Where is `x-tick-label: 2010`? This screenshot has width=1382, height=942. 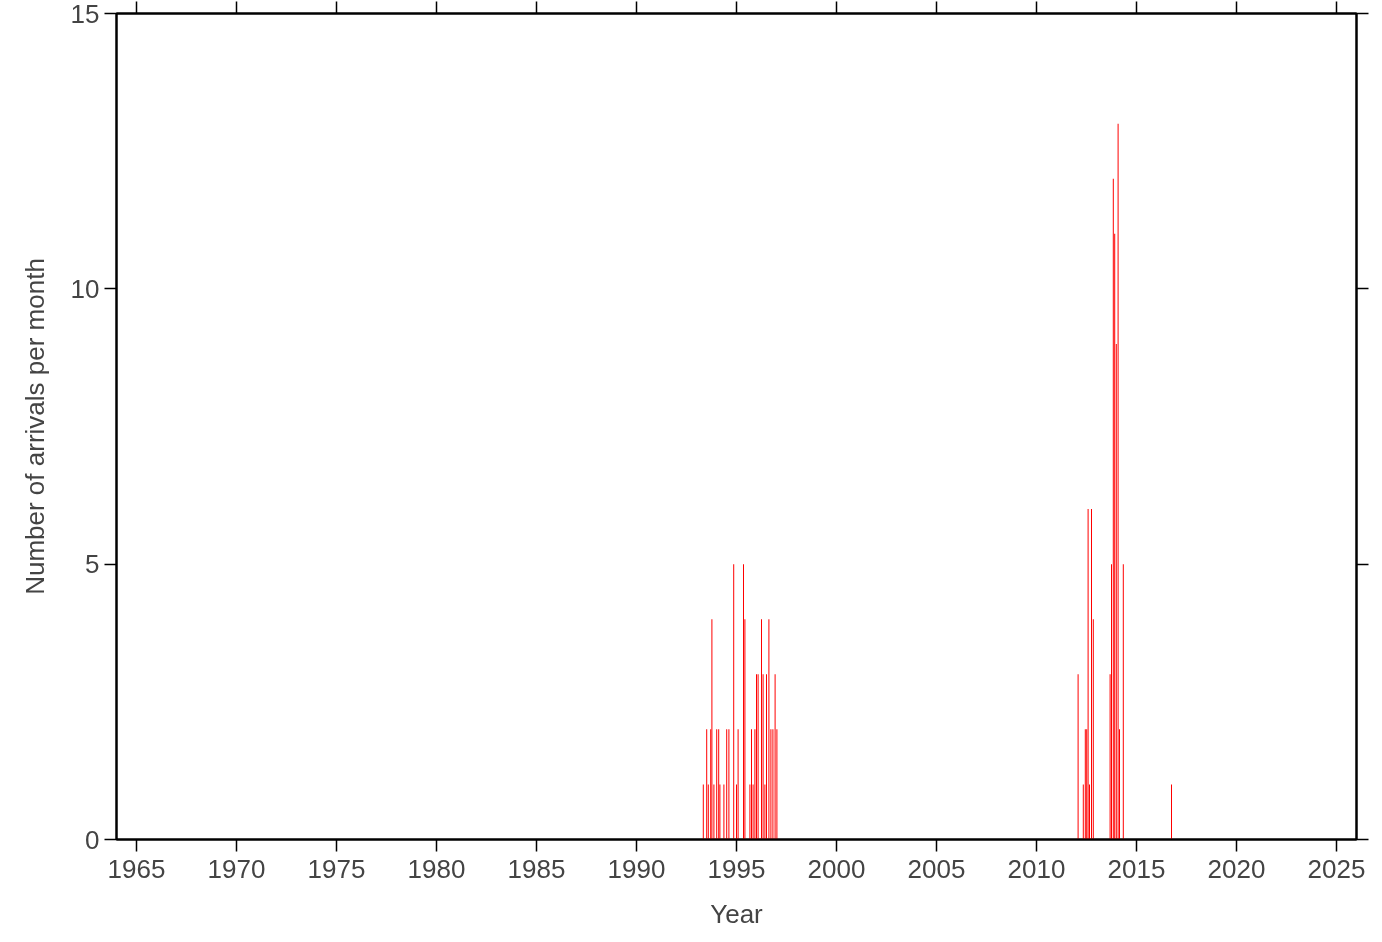 x-tick-label: 2010 is located at coordinates (1036, 868).